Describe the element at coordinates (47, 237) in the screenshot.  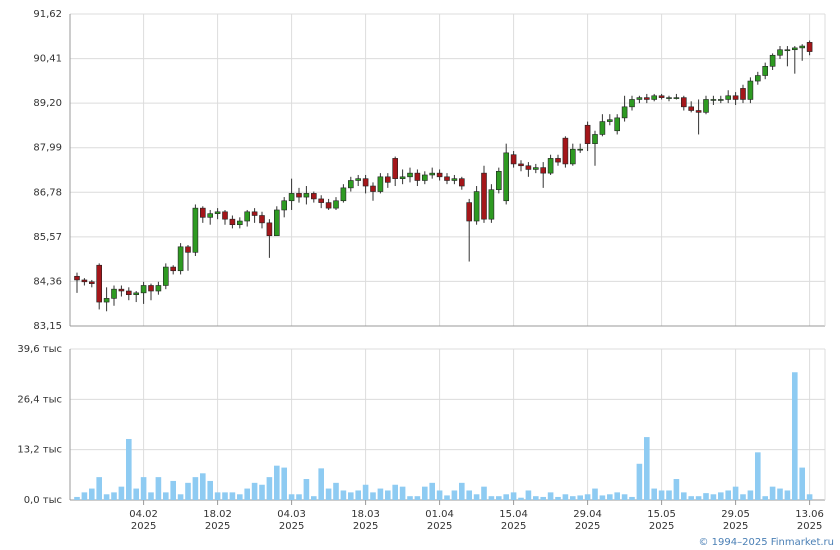
I see `y-tick-label: 85,57` at that location.